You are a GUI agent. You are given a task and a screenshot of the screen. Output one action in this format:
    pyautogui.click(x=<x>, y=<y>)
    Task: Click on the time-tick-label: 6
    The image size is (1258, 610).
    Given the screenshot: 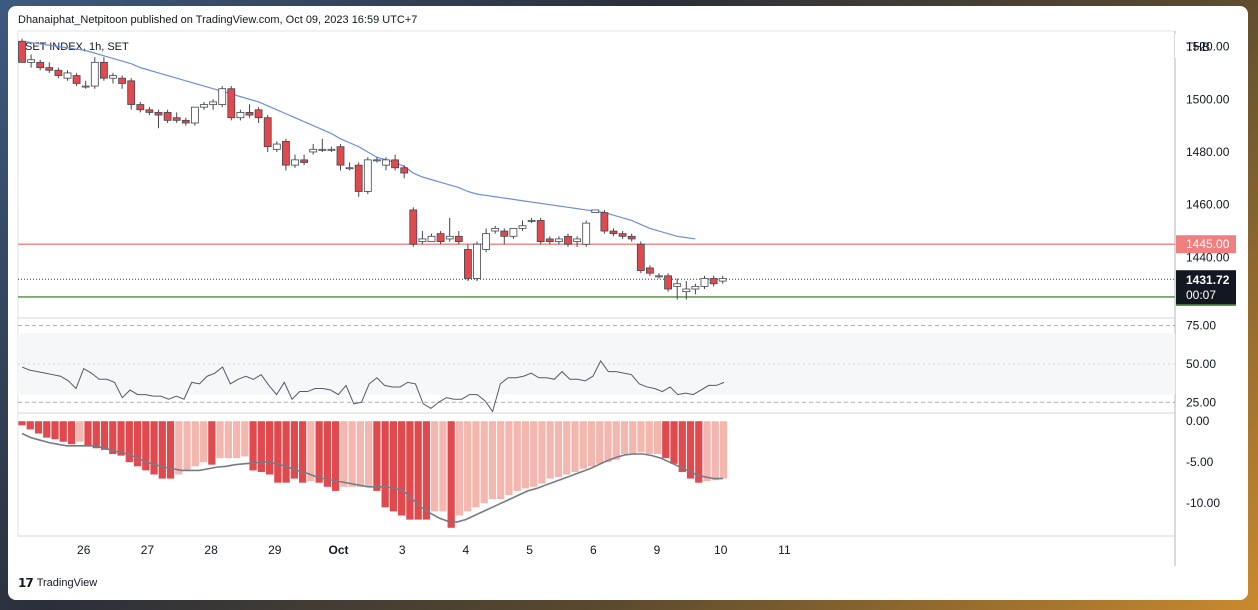 What is the action you would take?
    pyautogui.click(x=593, y=550)
    